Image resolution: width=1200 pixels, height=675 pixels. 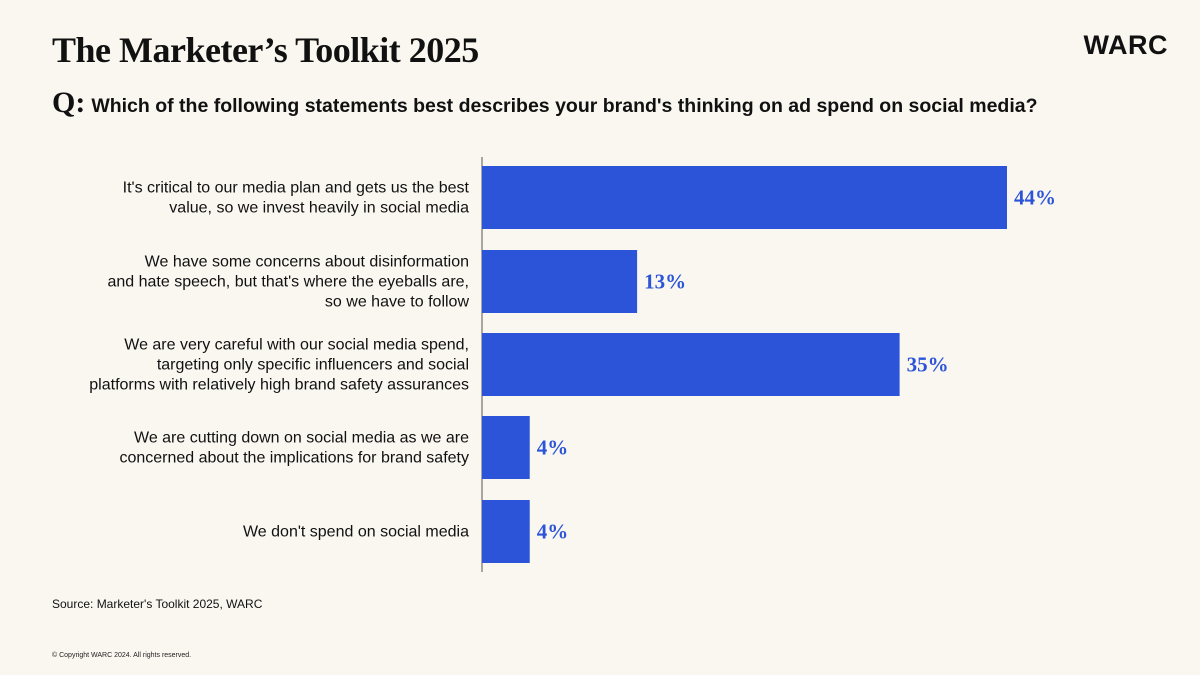 I want to click on category-label-4: We don't spend on social media, so click(x=356, y=532).